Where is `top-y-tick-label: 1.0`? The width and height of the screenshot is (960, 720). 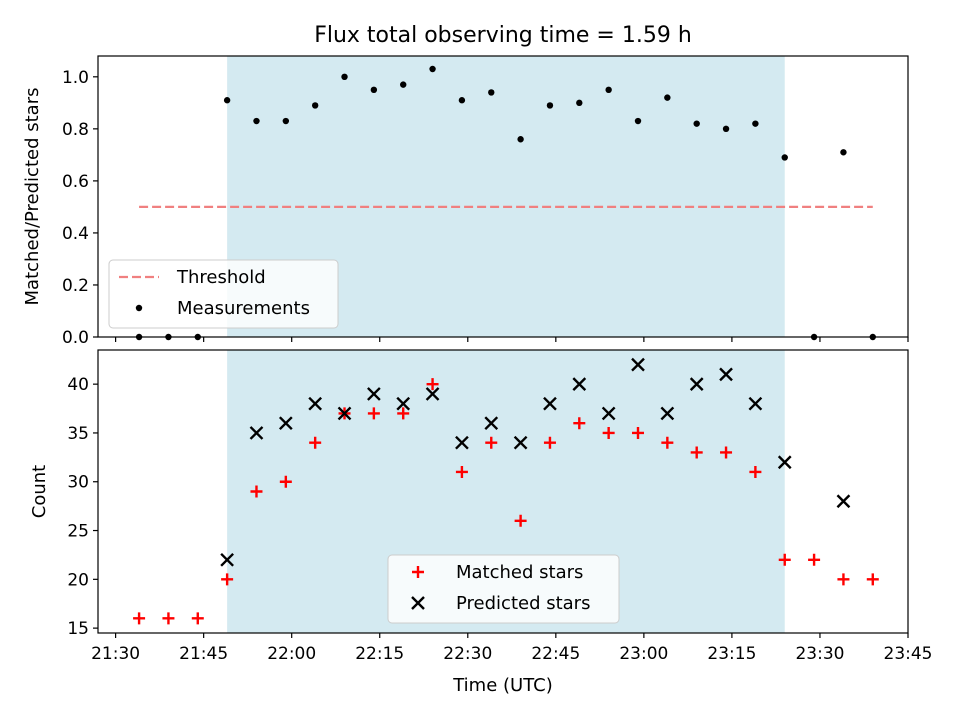 top-y-tick-label: 1.0 is located at coordinates (75, 78).